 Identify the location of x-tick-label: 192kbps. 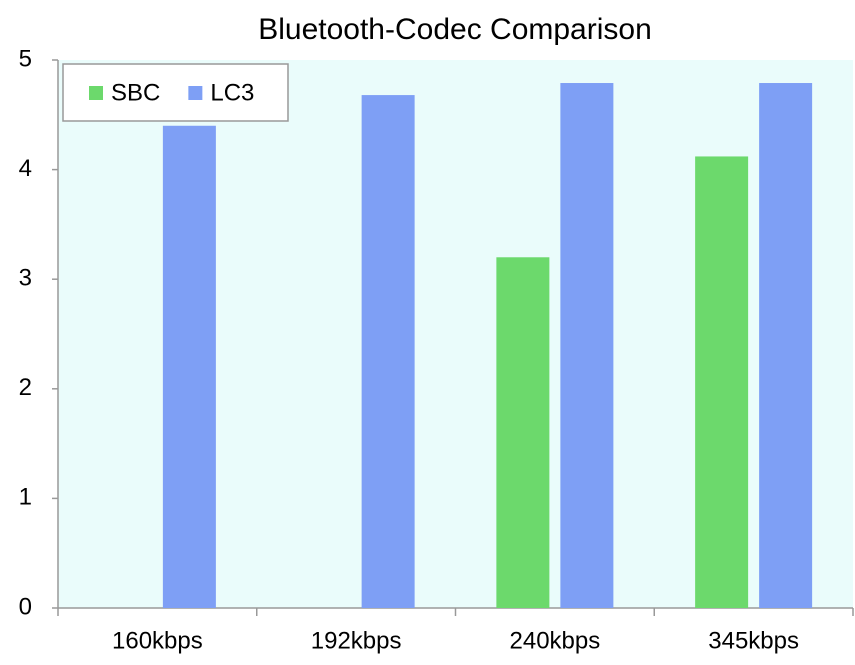
(356, 640).